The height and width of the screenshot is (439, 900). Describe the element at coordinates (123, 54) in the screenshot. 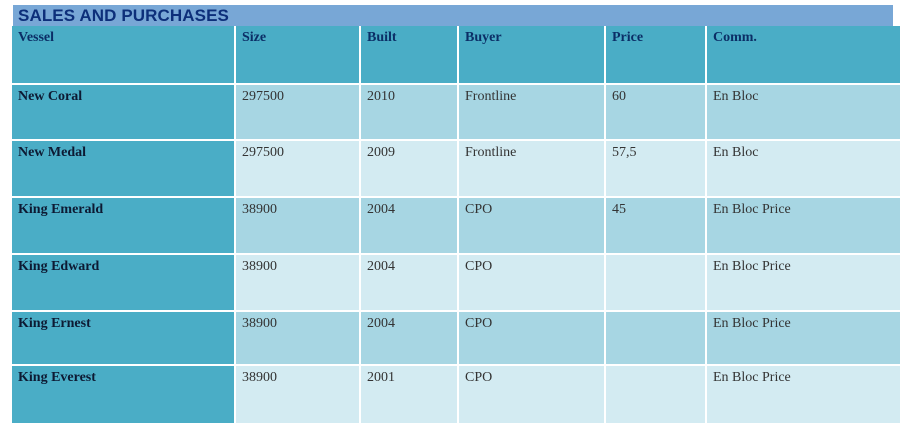

I see `column-header-vessel: Vessel` at that location.